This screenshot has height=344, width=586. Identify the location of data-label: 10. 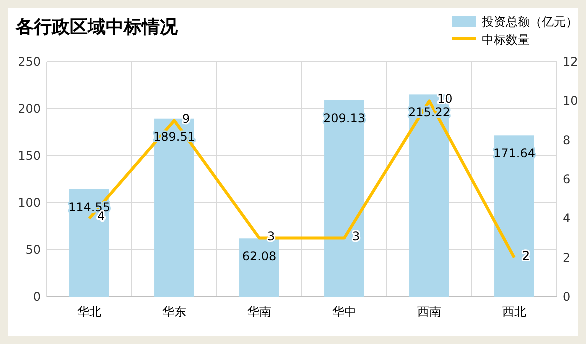
(445, 99).